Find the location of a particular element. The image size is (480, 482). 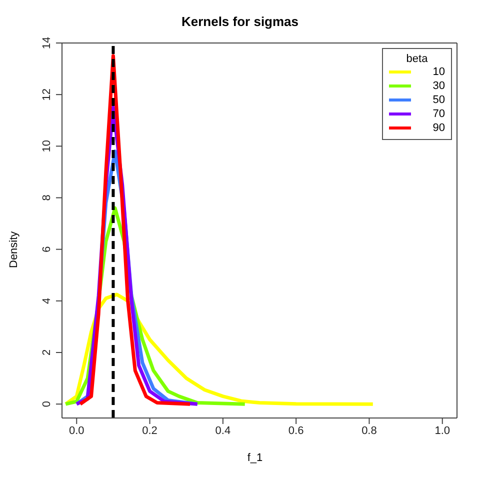

x-tick-label: 0.4 is located at coordinates (223, 430).